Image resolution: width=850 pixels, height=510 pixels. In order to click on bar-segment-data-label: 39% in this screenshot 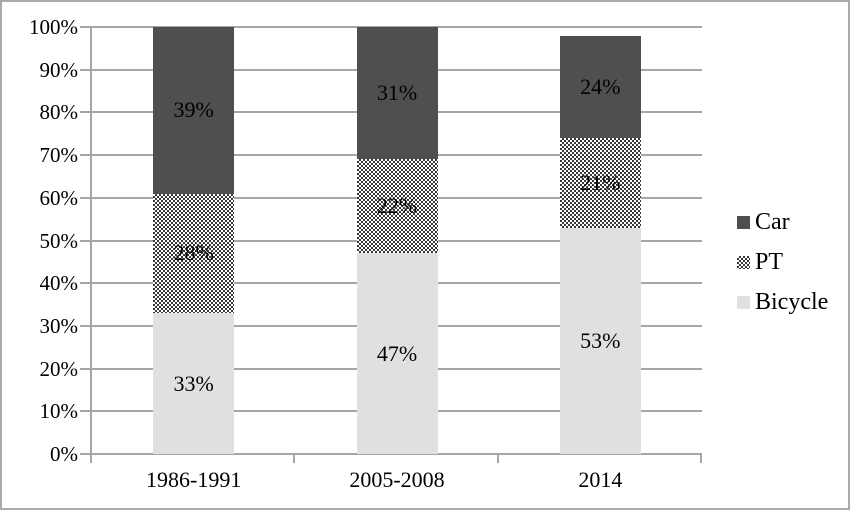, I will do `click(193, 110)`.